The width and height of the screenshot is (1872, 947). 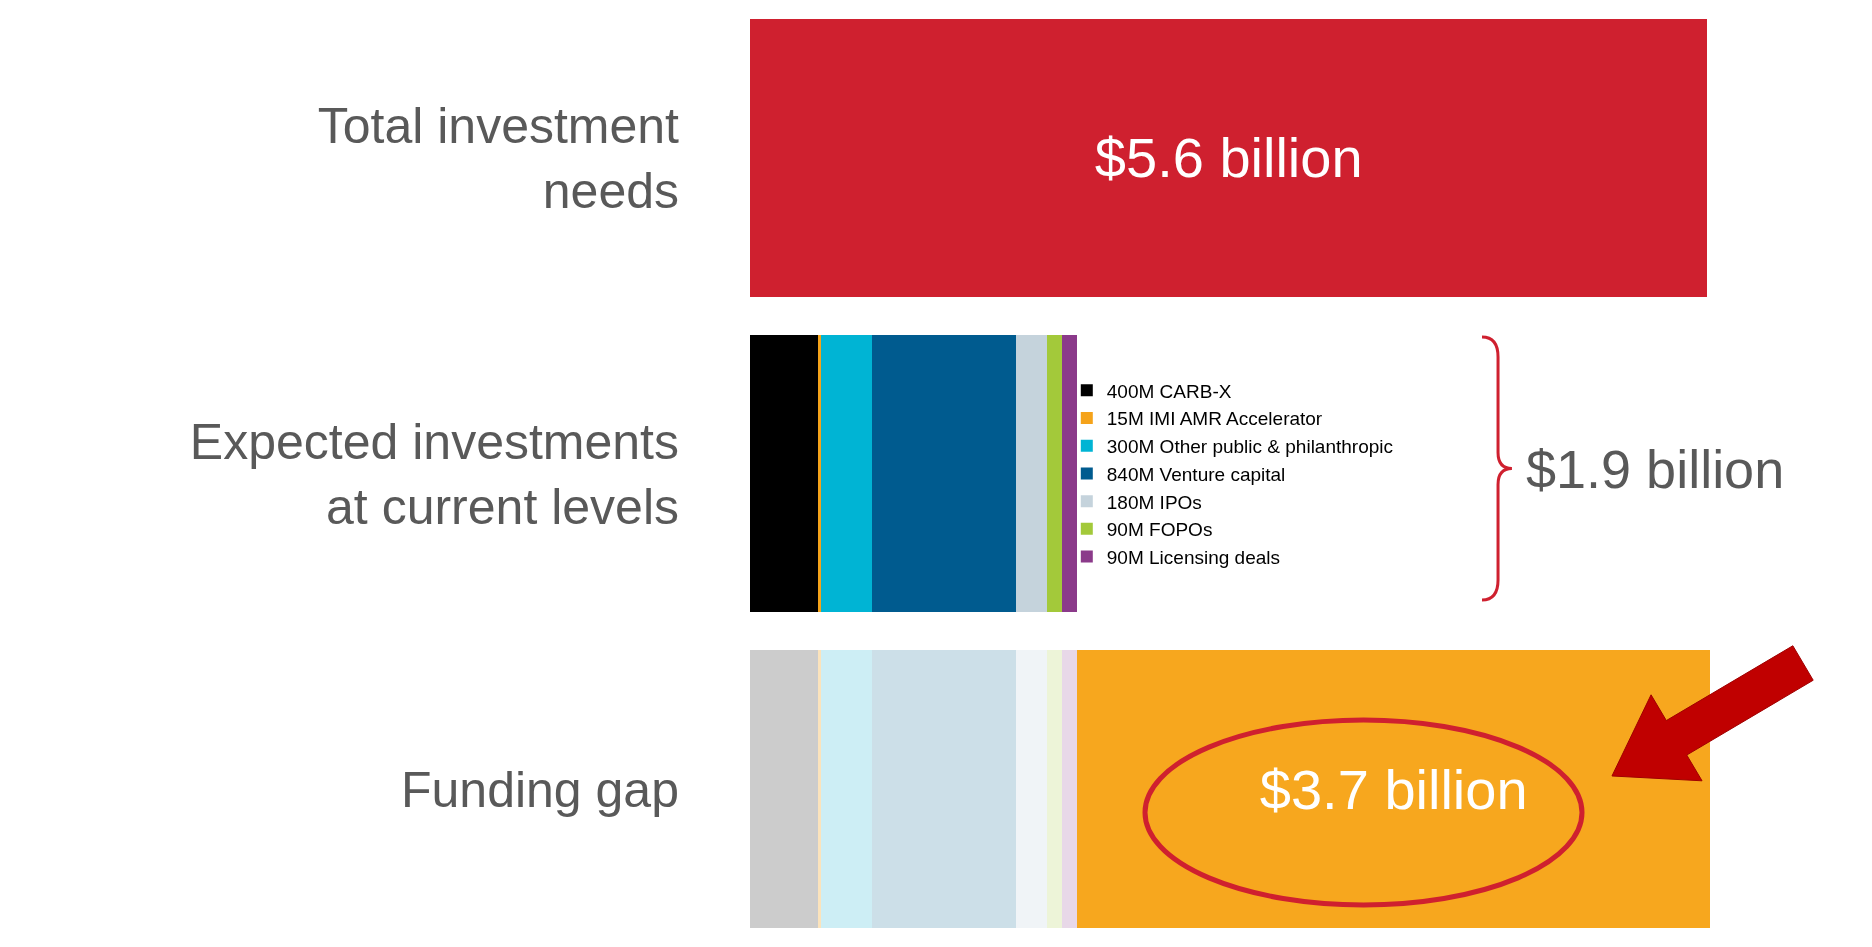 What do you see at coordinates (1250, 447) in the screenshot?
I see `legend-label: 300M Other public & philanthropic` at bounding box center [1250, 447].